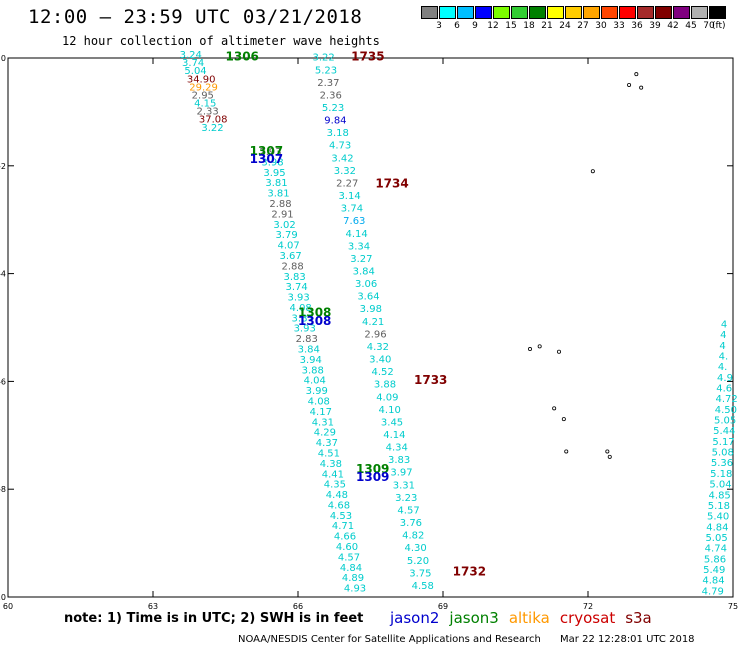 Image resolution: width=740 pixels, height=650 pixels. What do you see at coordinates (347, 547) in the screenshot?
I see `swh-label: 4.60` at bounding box center [347, 547].